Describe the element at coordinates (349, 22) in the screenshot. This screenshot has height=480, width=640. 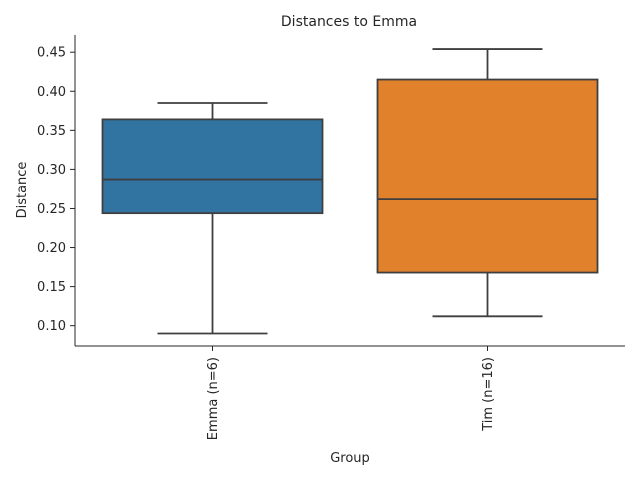
I see `chart-title: Distances to Emma` at that location.